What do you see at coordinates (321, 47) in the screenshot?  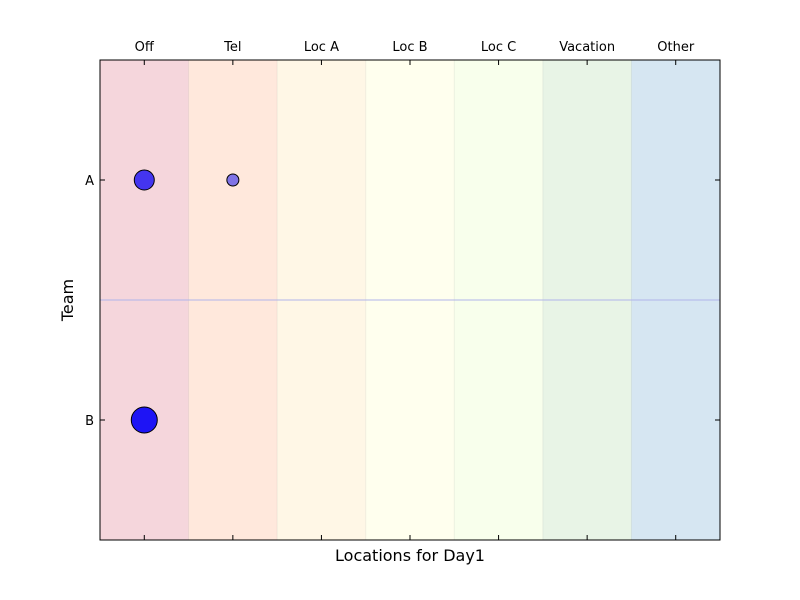 I see `x-tick-label-loc-a: Loc A` at bounding box center [321, 47].